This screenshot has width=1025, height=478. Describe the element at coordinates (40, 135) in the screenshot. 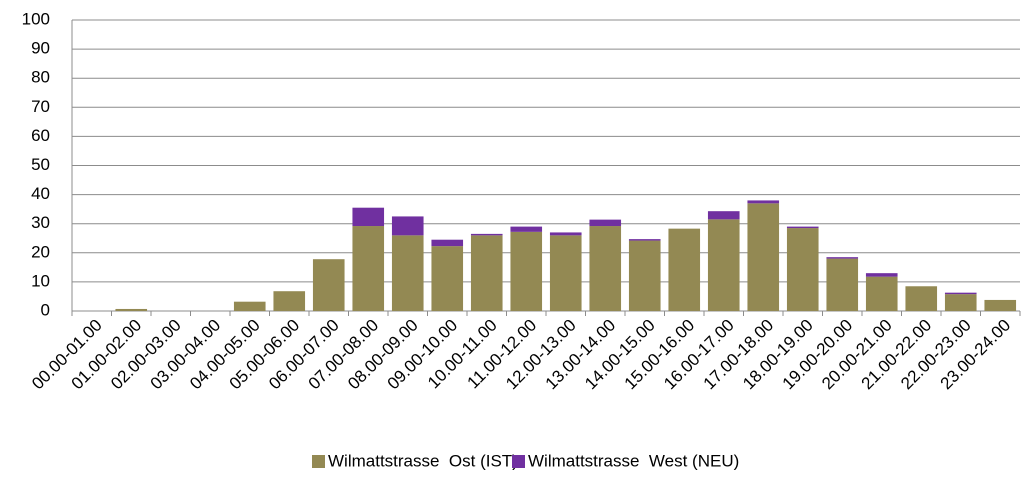

I see `y-tick-label: 60` at that location.